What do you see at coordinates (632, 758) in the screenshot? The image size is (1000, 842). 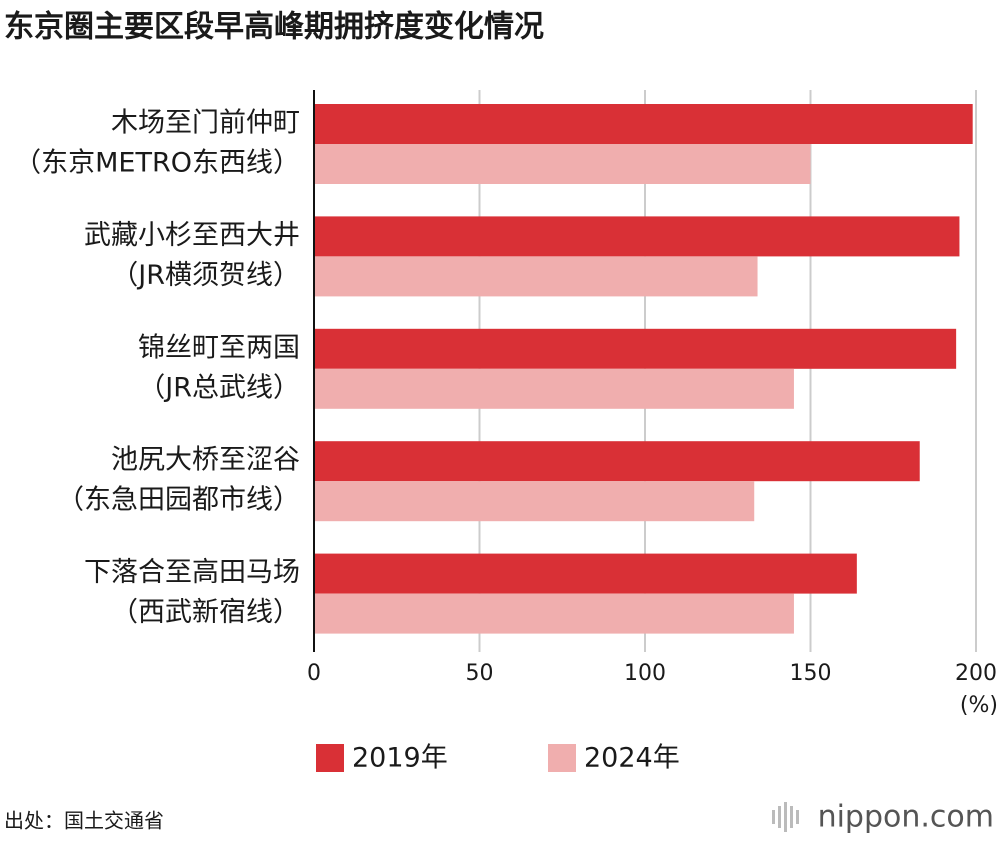 I see `legend-label: 2024年` at bounding box center [632, 758].